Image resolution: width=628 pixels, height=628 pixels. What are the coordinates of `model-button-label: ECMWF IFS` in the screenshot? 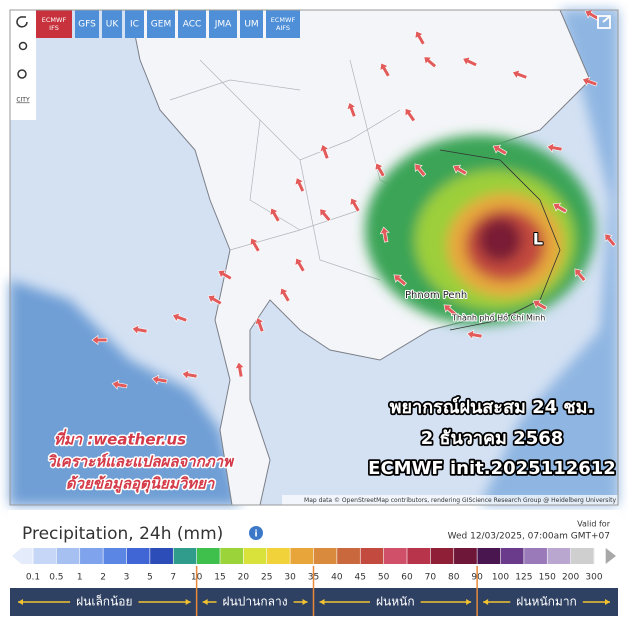 It's located at (54, 24).